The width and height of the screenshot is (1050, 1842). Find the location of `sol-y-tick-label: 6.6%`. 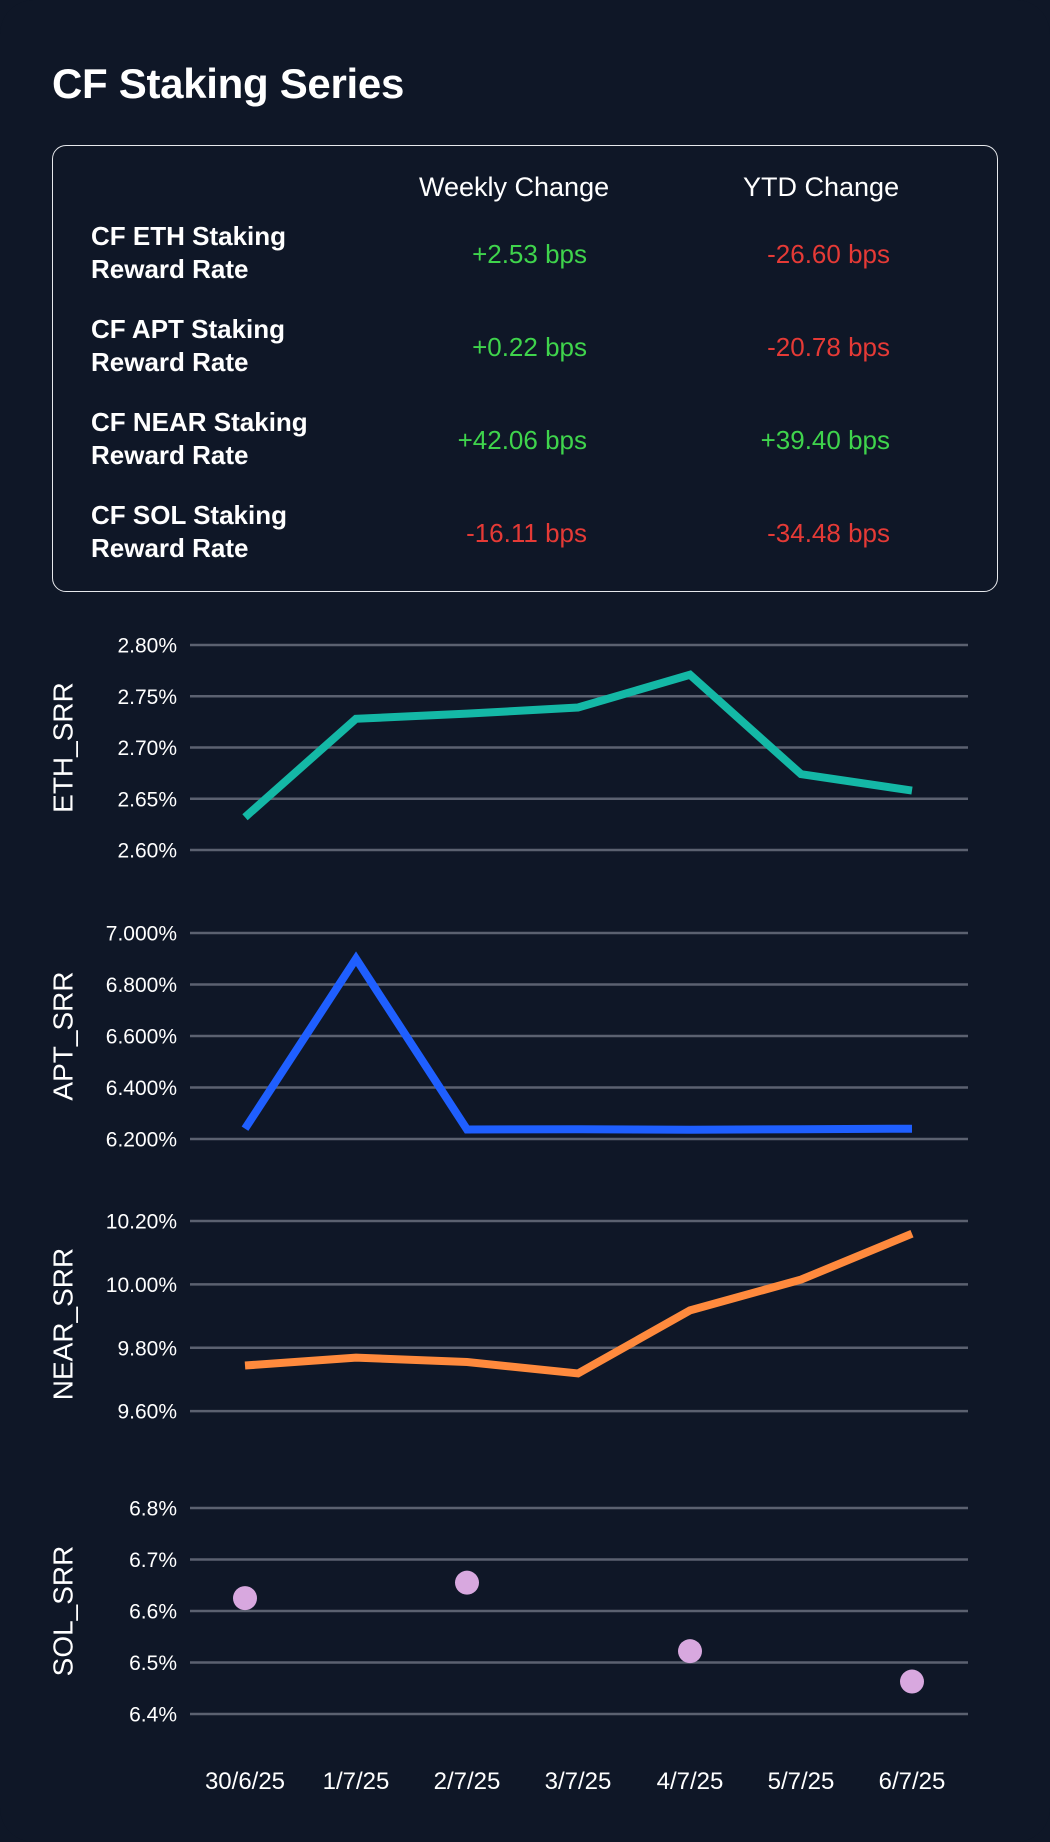

sol-y-tick-label: 6.6% is located at coordinates (153, 1612).